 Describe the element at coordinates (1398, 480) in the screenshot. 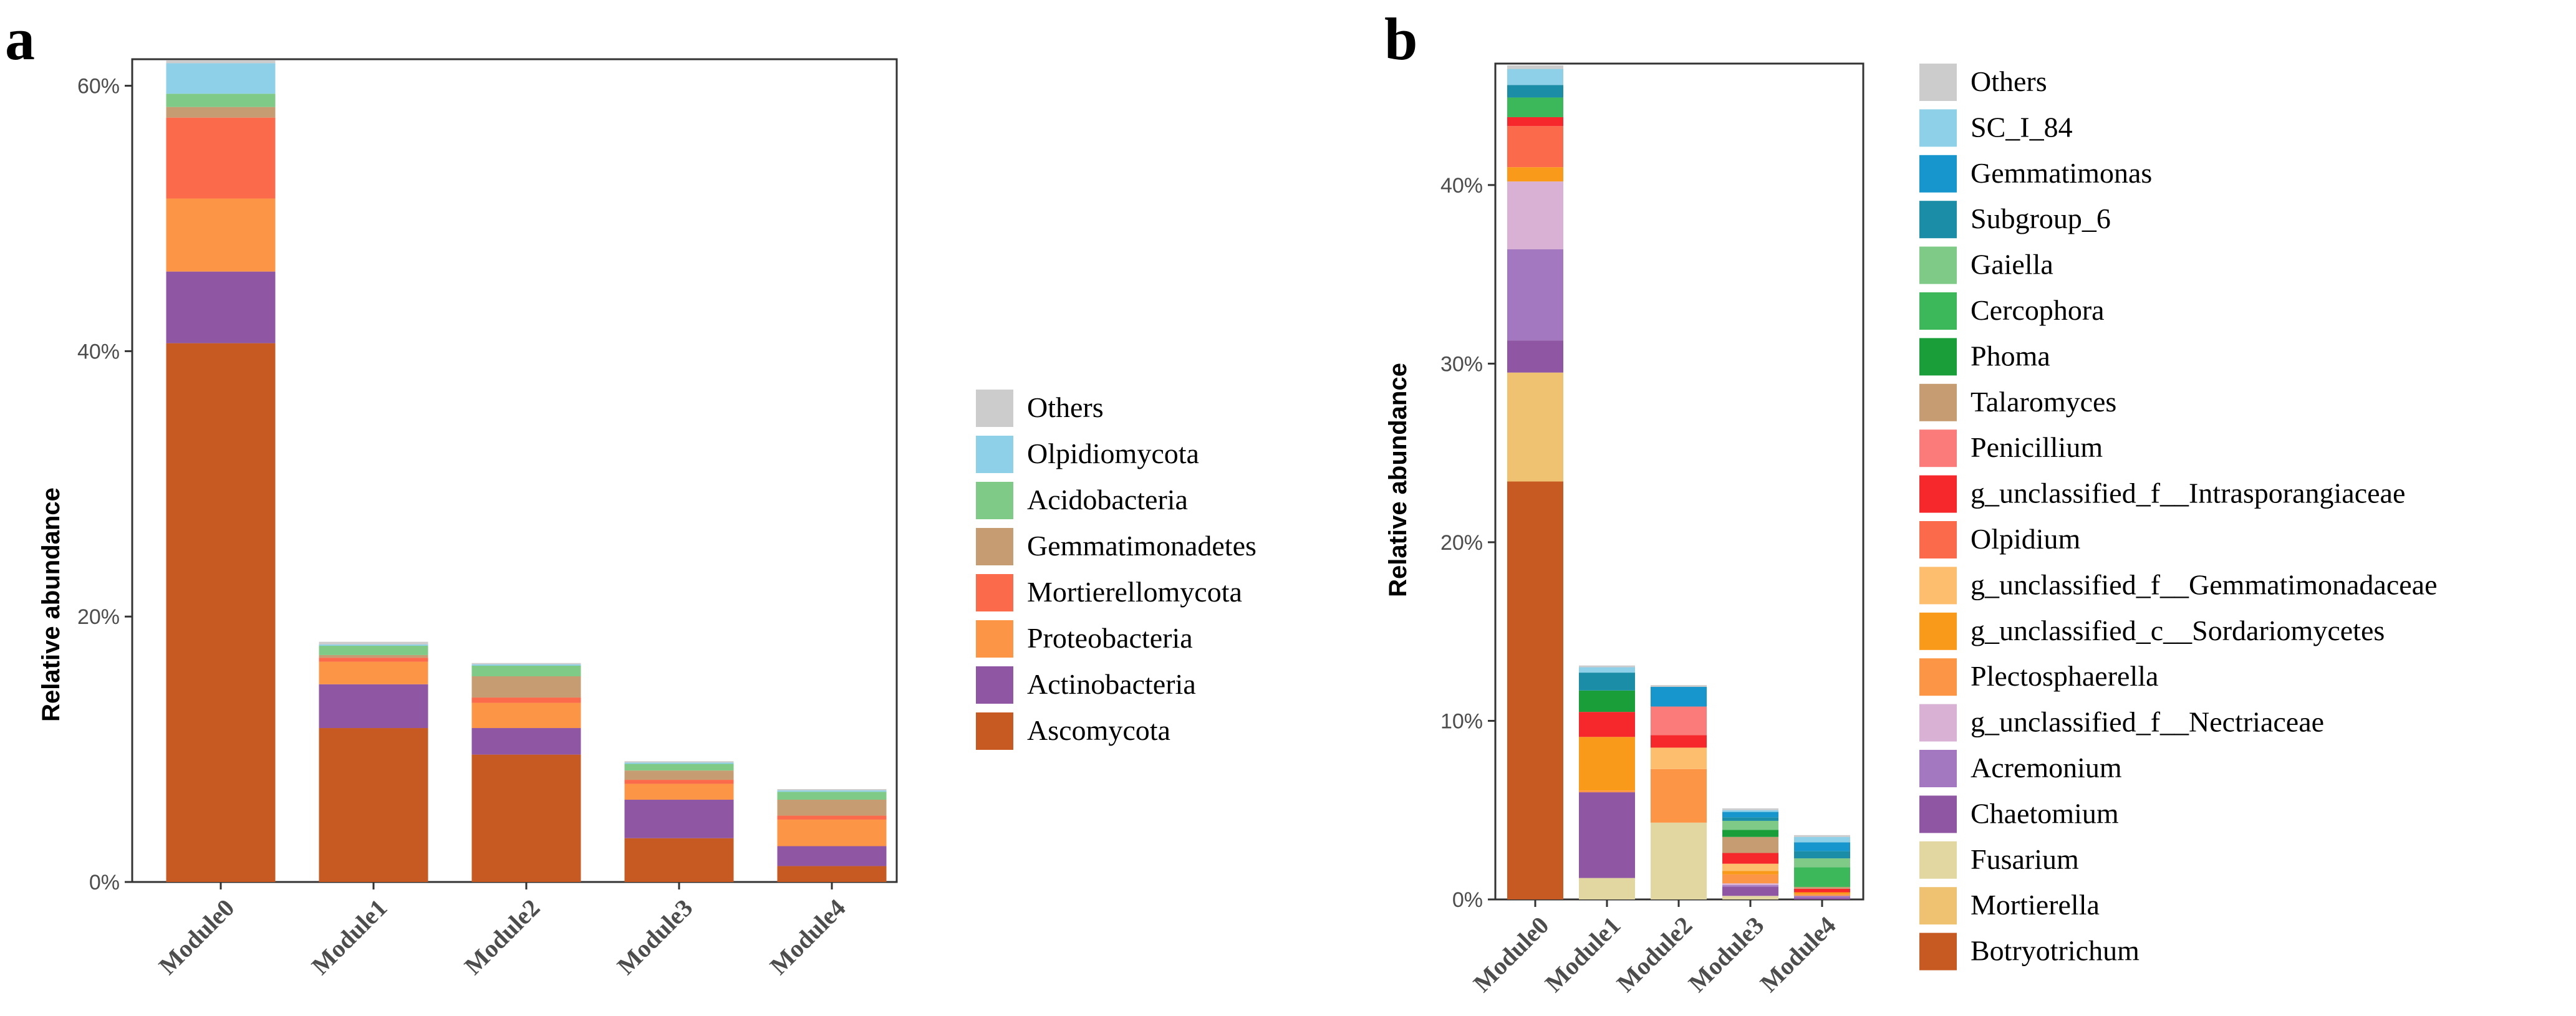

I see `y-axis-label-b: Relative abundance` at that location.